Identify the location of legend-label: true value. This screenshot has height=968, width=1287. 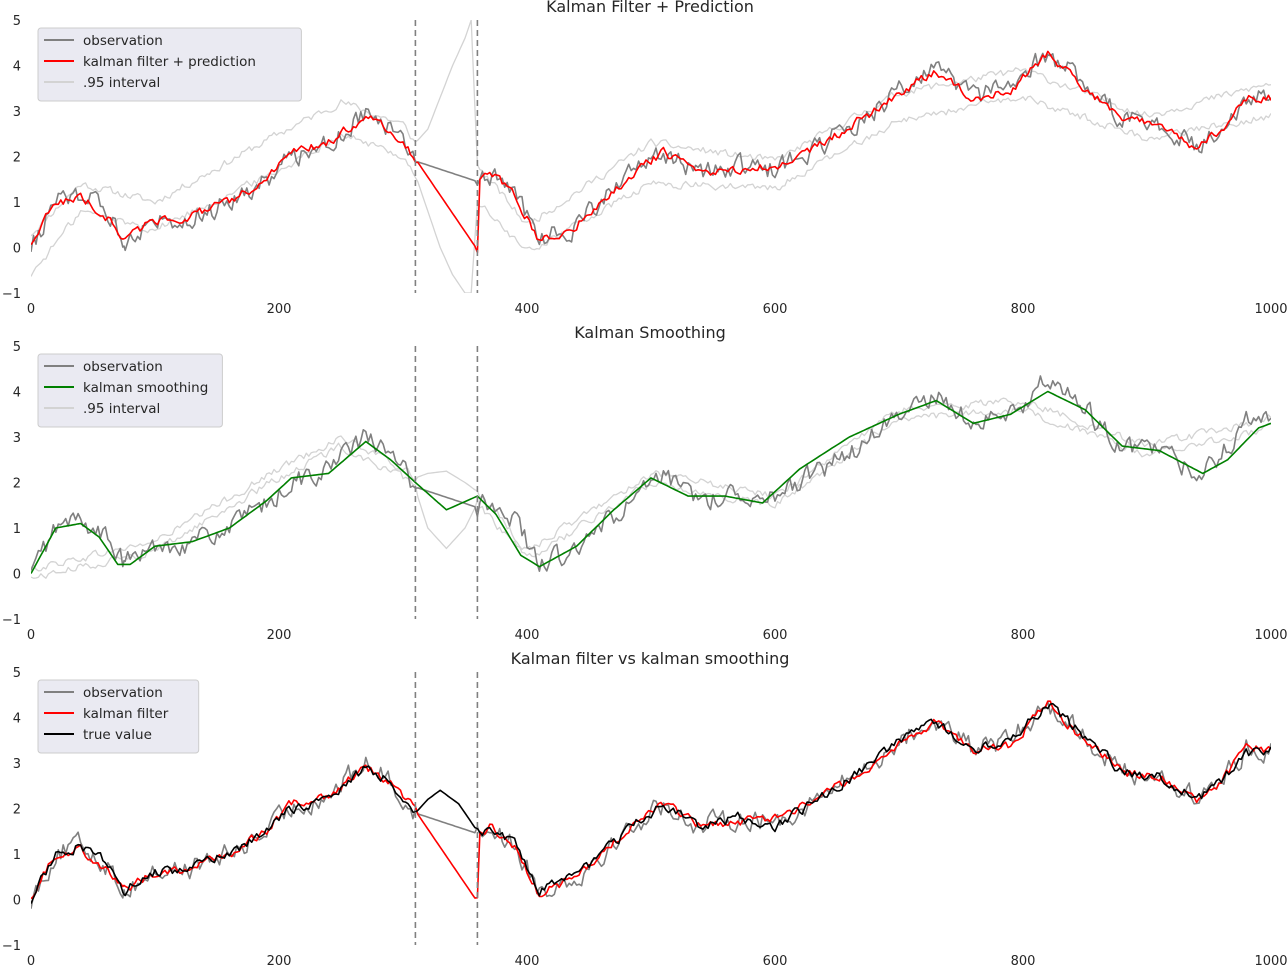
(117, 735).